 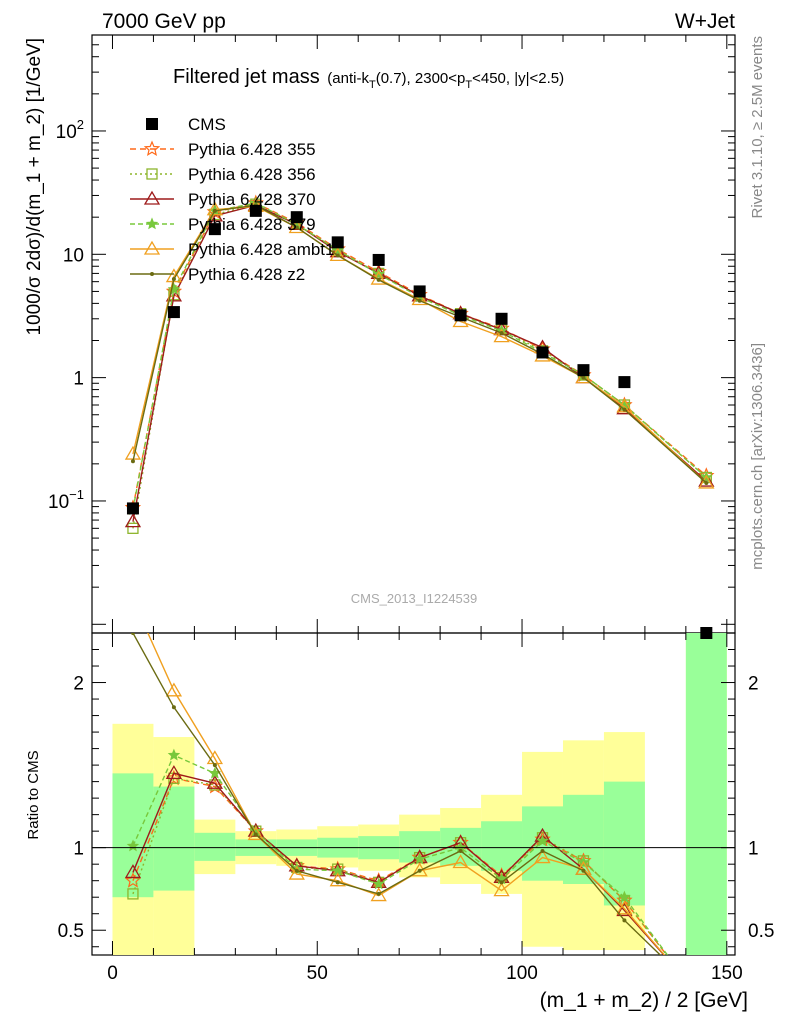 I want to click on y-tick-label: 10², so click(x=70, y=130).